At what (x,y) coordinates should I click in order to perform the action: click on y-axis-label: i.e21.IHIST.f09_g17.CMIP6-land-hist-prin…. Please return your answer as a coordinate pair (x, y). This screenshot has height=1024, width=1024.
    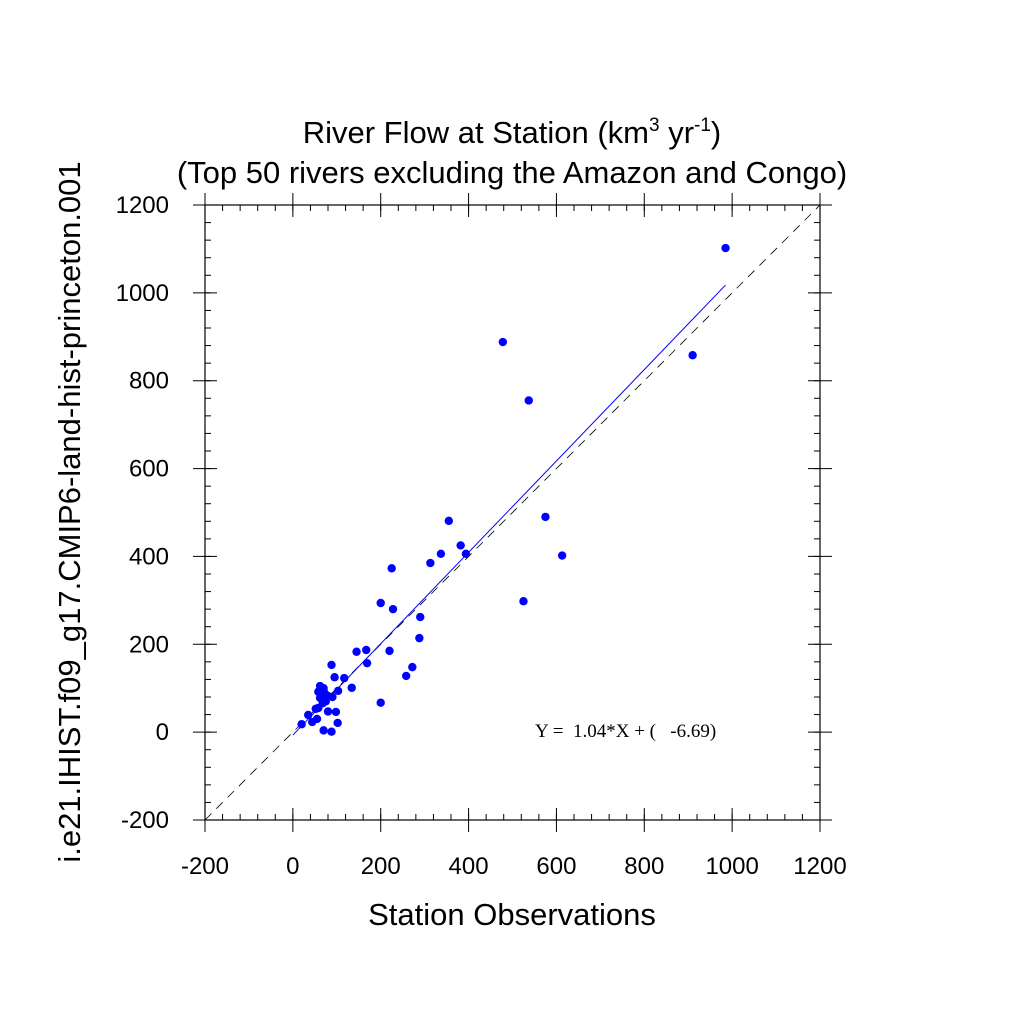
    Looking at the image, I should click on (69, 511).